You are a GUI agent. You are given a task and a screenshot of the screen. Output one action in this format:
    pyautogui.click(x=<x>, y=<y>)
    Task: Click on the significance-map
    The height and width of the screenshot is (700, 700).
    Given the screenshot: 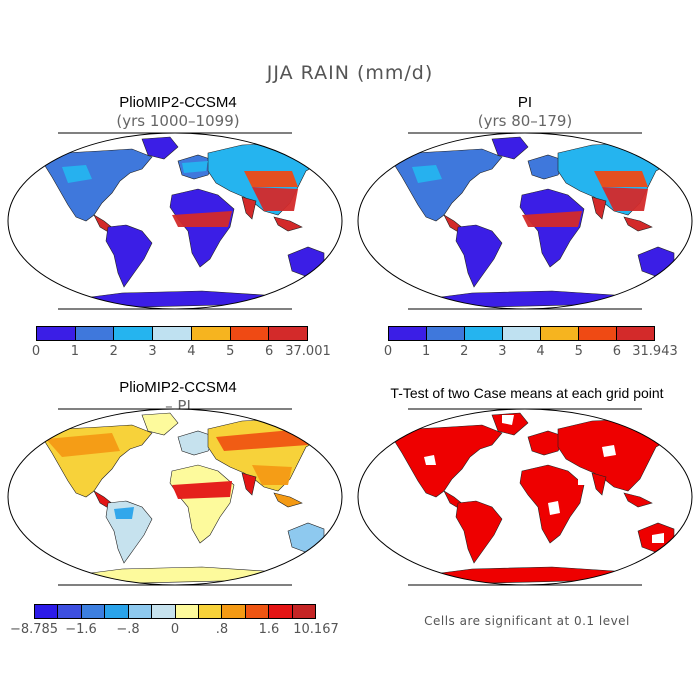 What is the action you would take?
    pyautogui.click(x=525, y=497)
    